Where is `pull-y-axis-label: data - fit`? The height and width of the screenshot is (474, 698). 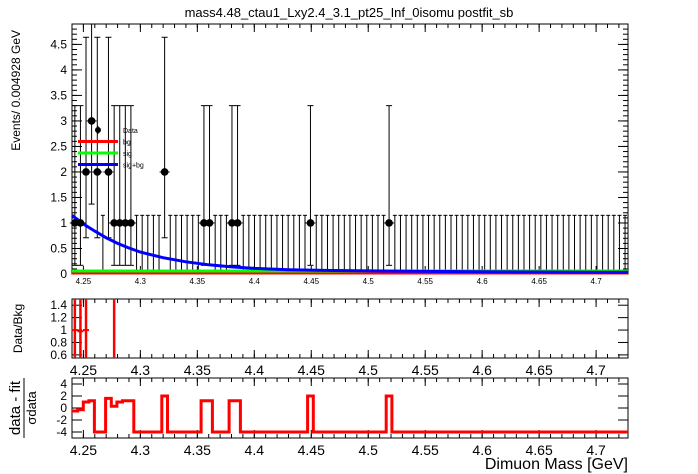 pull-y-axis-label: data - fit is located at coordinates (15, 407).